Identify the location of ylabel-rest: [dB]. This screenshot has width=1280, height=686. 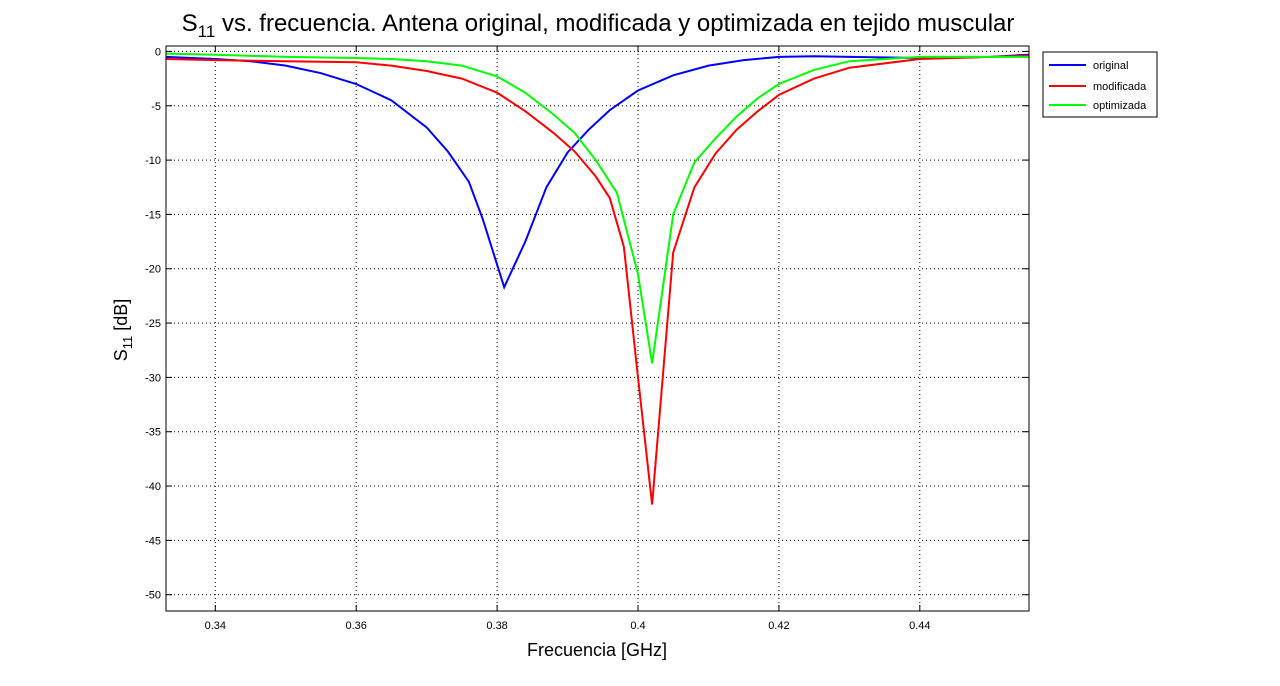
(121, 317).